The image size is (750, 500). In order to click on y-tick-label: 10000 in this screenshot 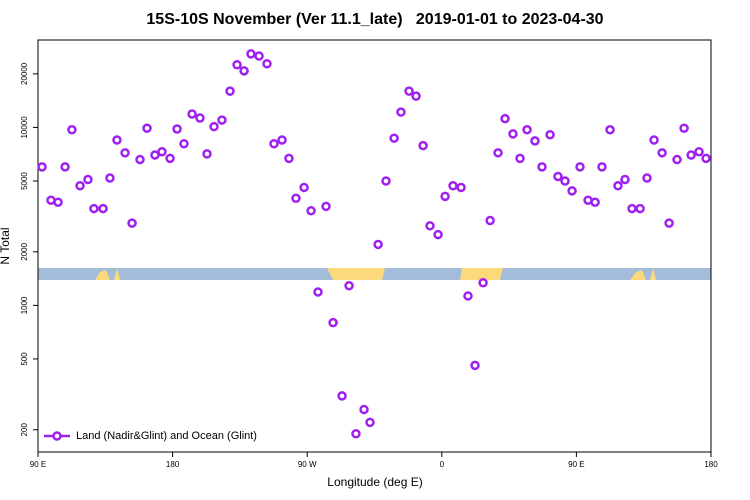, I will do `click(24, 127)`.